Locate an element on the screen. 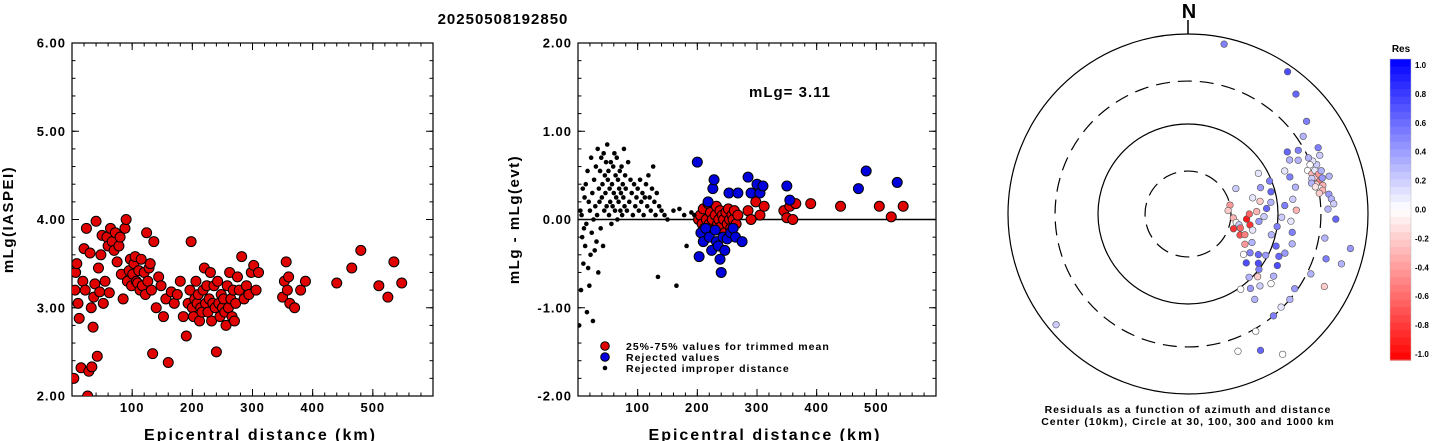 The width and height of the screenshot is (1437, 441). polar-ring-300km is located at coordinates (1188, 214).